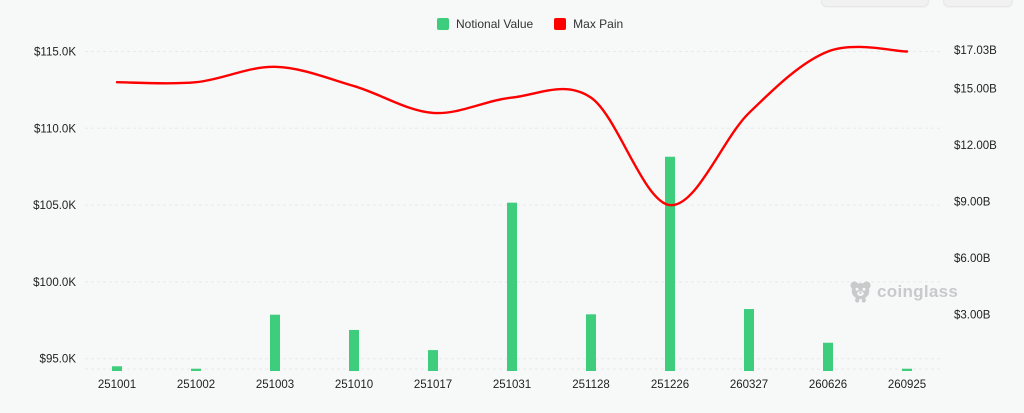  What do you see at coordinates (117, 385) in the screenshot?
I see `x-axis-tick-label: 251001` at bounding box center [117, 385].